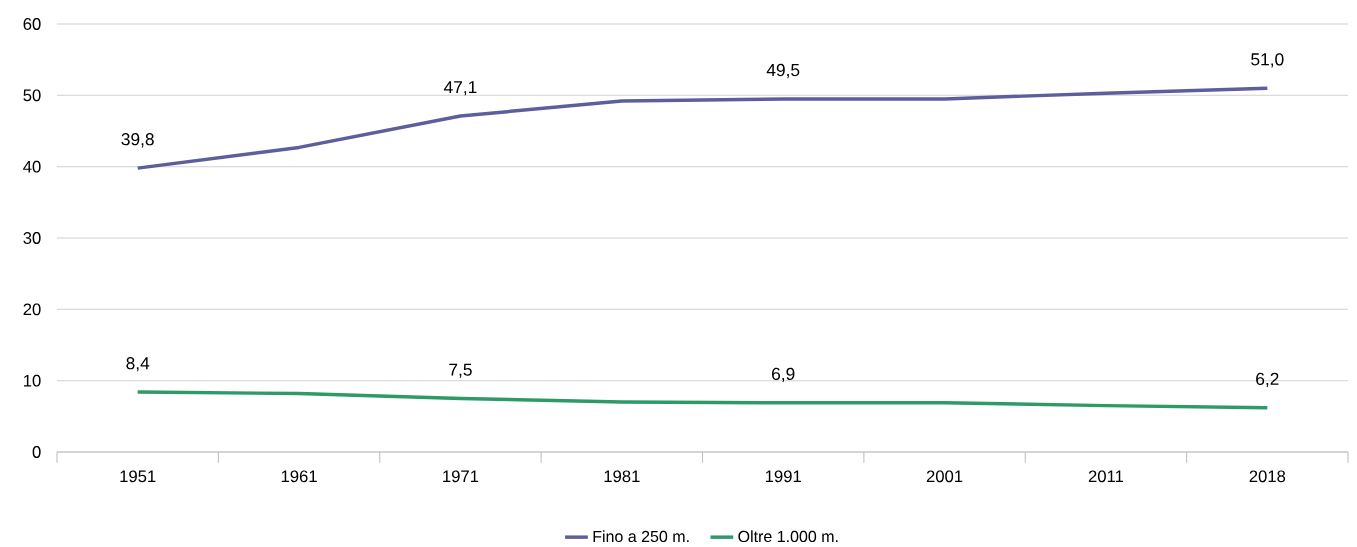  I want to click on y-tick-label: 10, so click(32, 380).